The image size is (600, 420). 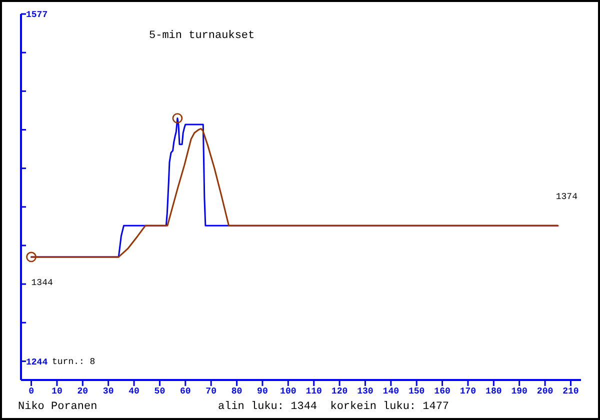 I want to click on x-tick-label: 20, so click(x=82, y=391).